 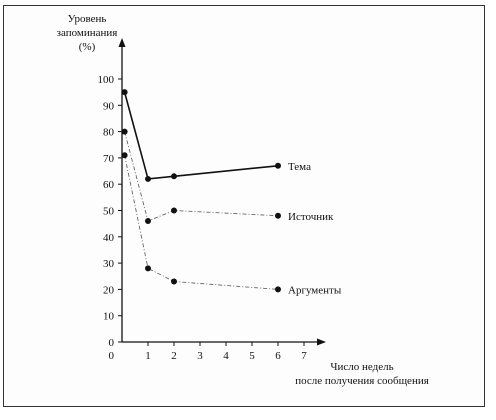 I want to click on y-axis-label: Уровень запоминания (%), so click(x=87, y=33).